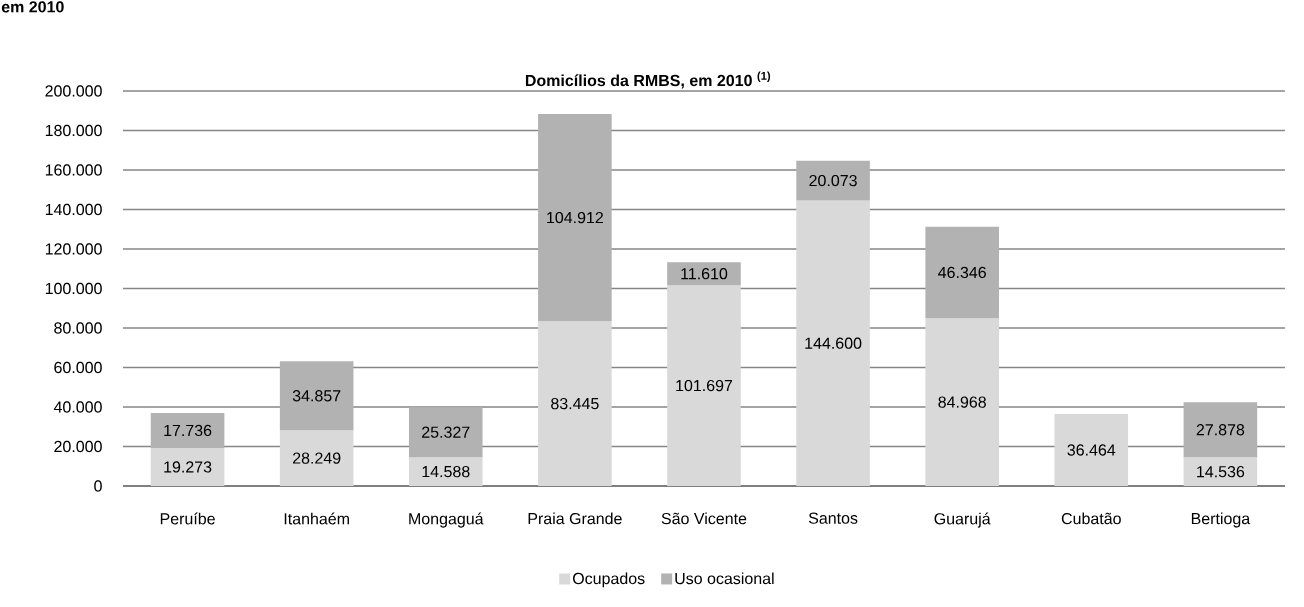 The height and width of the screenshot is (607, 1304). I want to click on data-label: 144.600, so click(833, 343).